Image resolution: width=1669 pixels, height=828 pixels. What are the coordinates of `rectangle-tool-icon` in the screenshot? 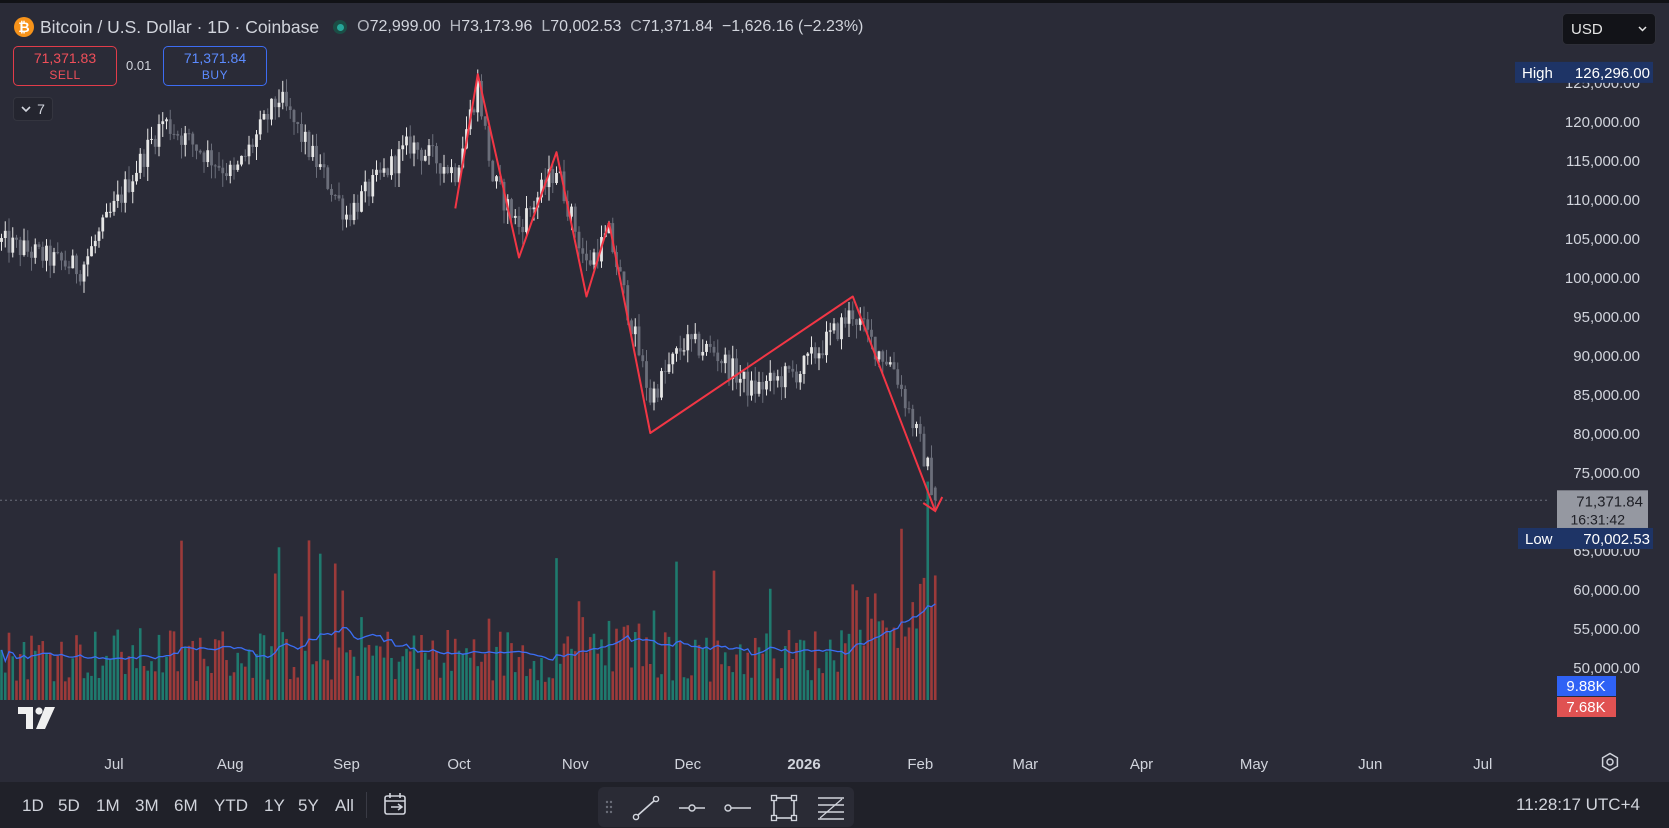 It's located at (784, 808).